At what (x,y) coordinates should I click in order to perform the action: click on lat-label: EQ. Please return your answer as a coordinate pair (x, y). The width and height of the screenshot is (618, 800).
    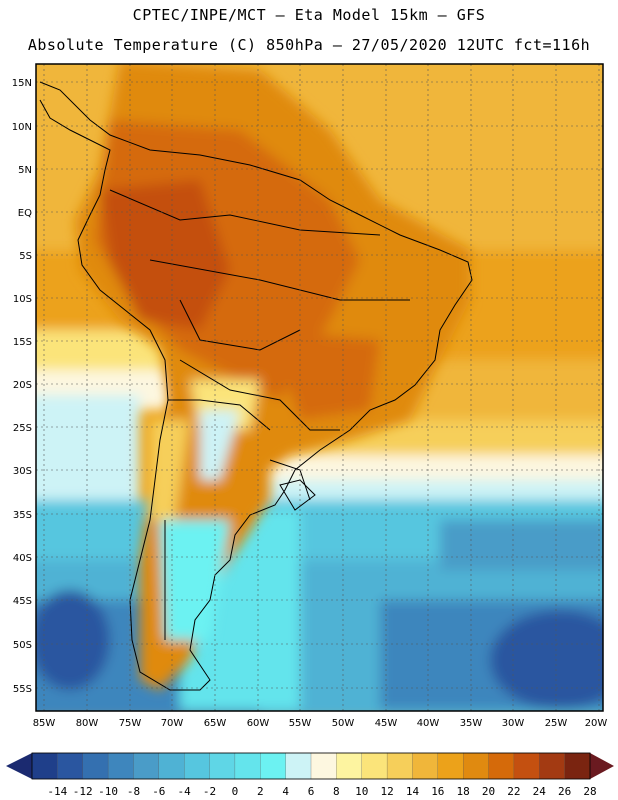
    Looking at the image, I should click on (25, 213).